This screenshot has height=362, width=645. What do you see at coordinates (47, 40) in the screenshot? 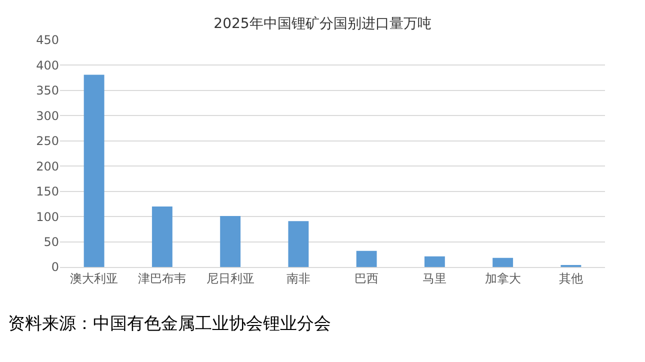
I see `y-tick-label: 450` at bounding box center [47, 40].